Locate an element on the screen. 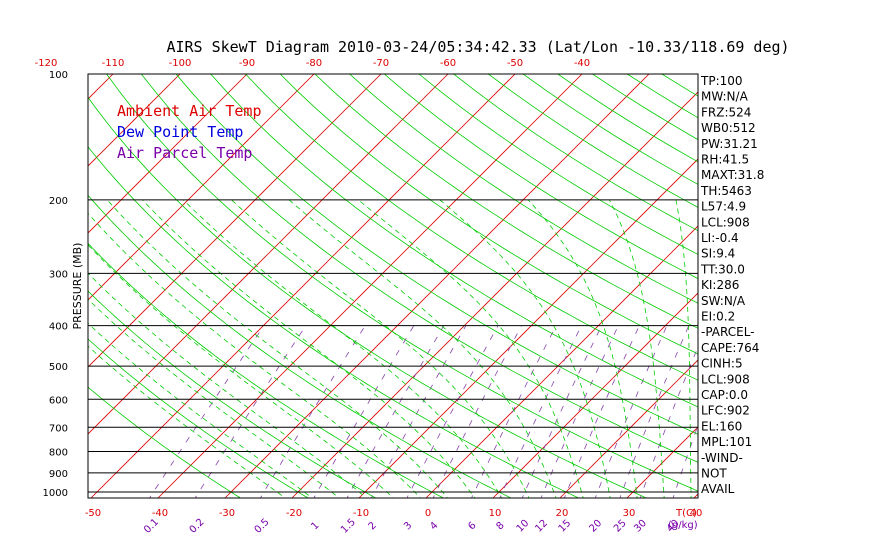 This screenshot has width=870, height=560. pressure-tick-label: 200 is located at coordinates (58, 201).